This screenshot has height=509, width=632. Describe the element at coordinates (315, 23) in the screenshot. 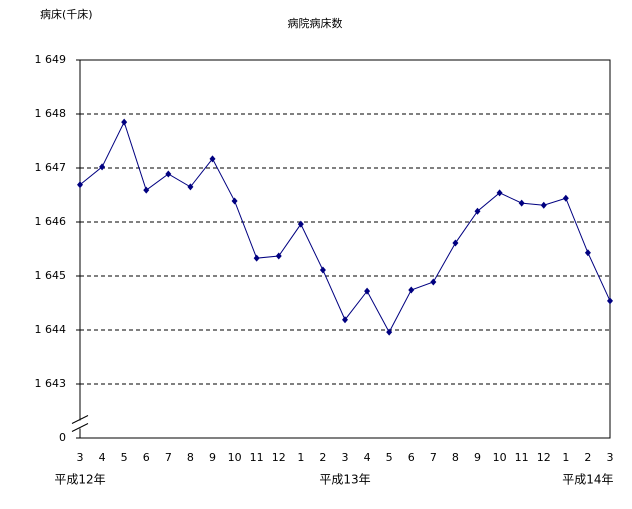

I see `chart-title: 病院病床数` at that location.